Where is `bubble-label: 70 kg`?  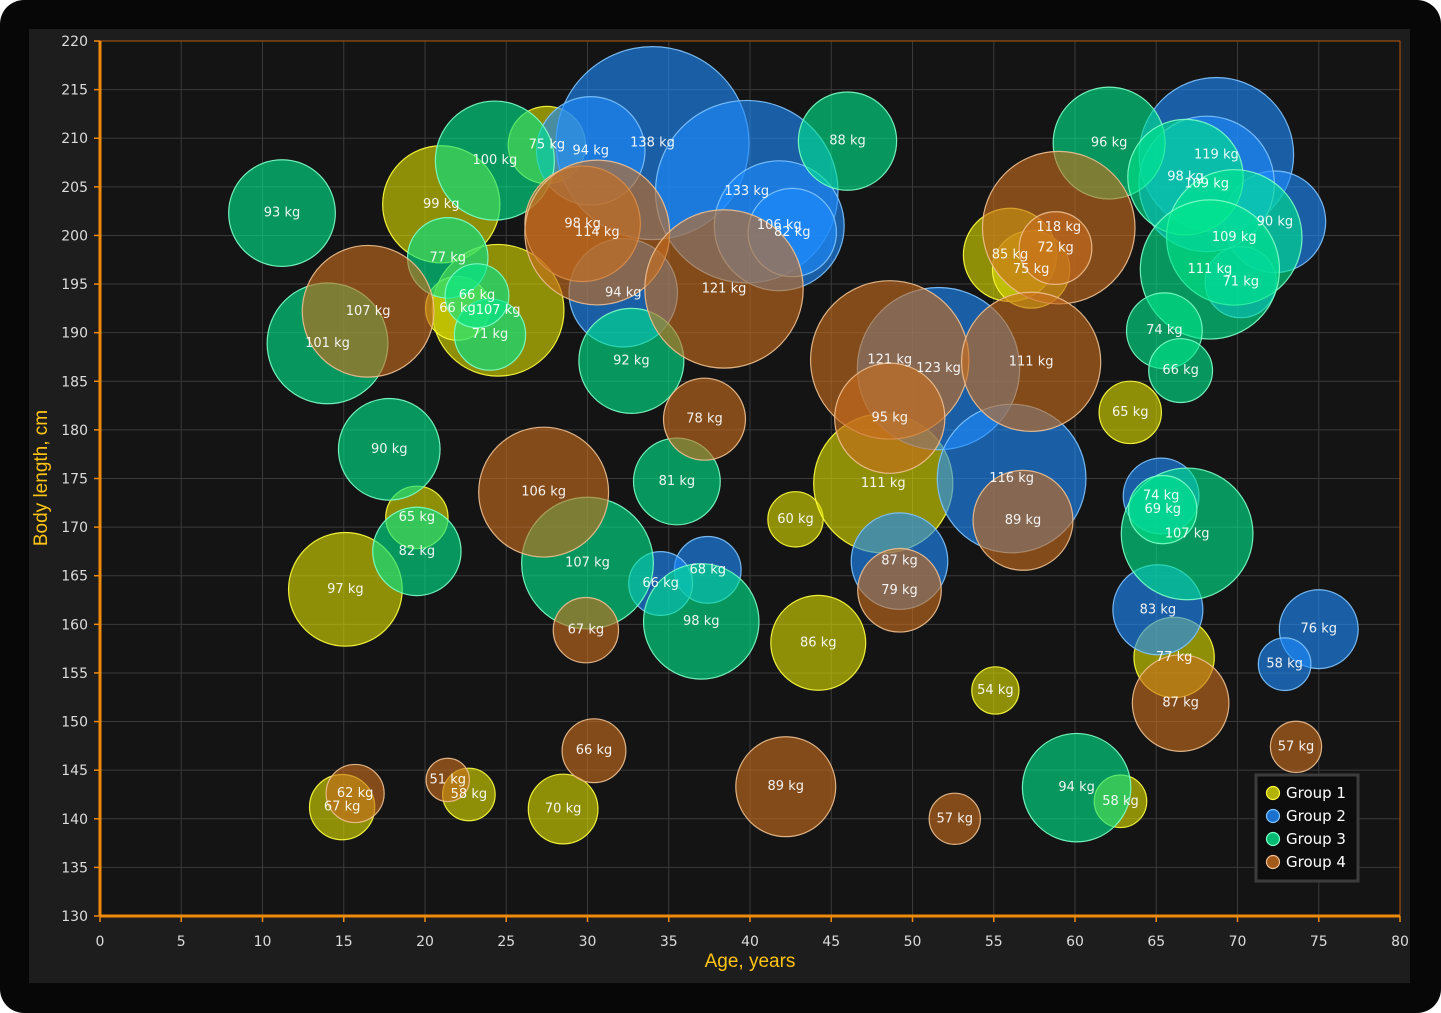
bubble-label: 70 kg is located at coordinates (563, 809).